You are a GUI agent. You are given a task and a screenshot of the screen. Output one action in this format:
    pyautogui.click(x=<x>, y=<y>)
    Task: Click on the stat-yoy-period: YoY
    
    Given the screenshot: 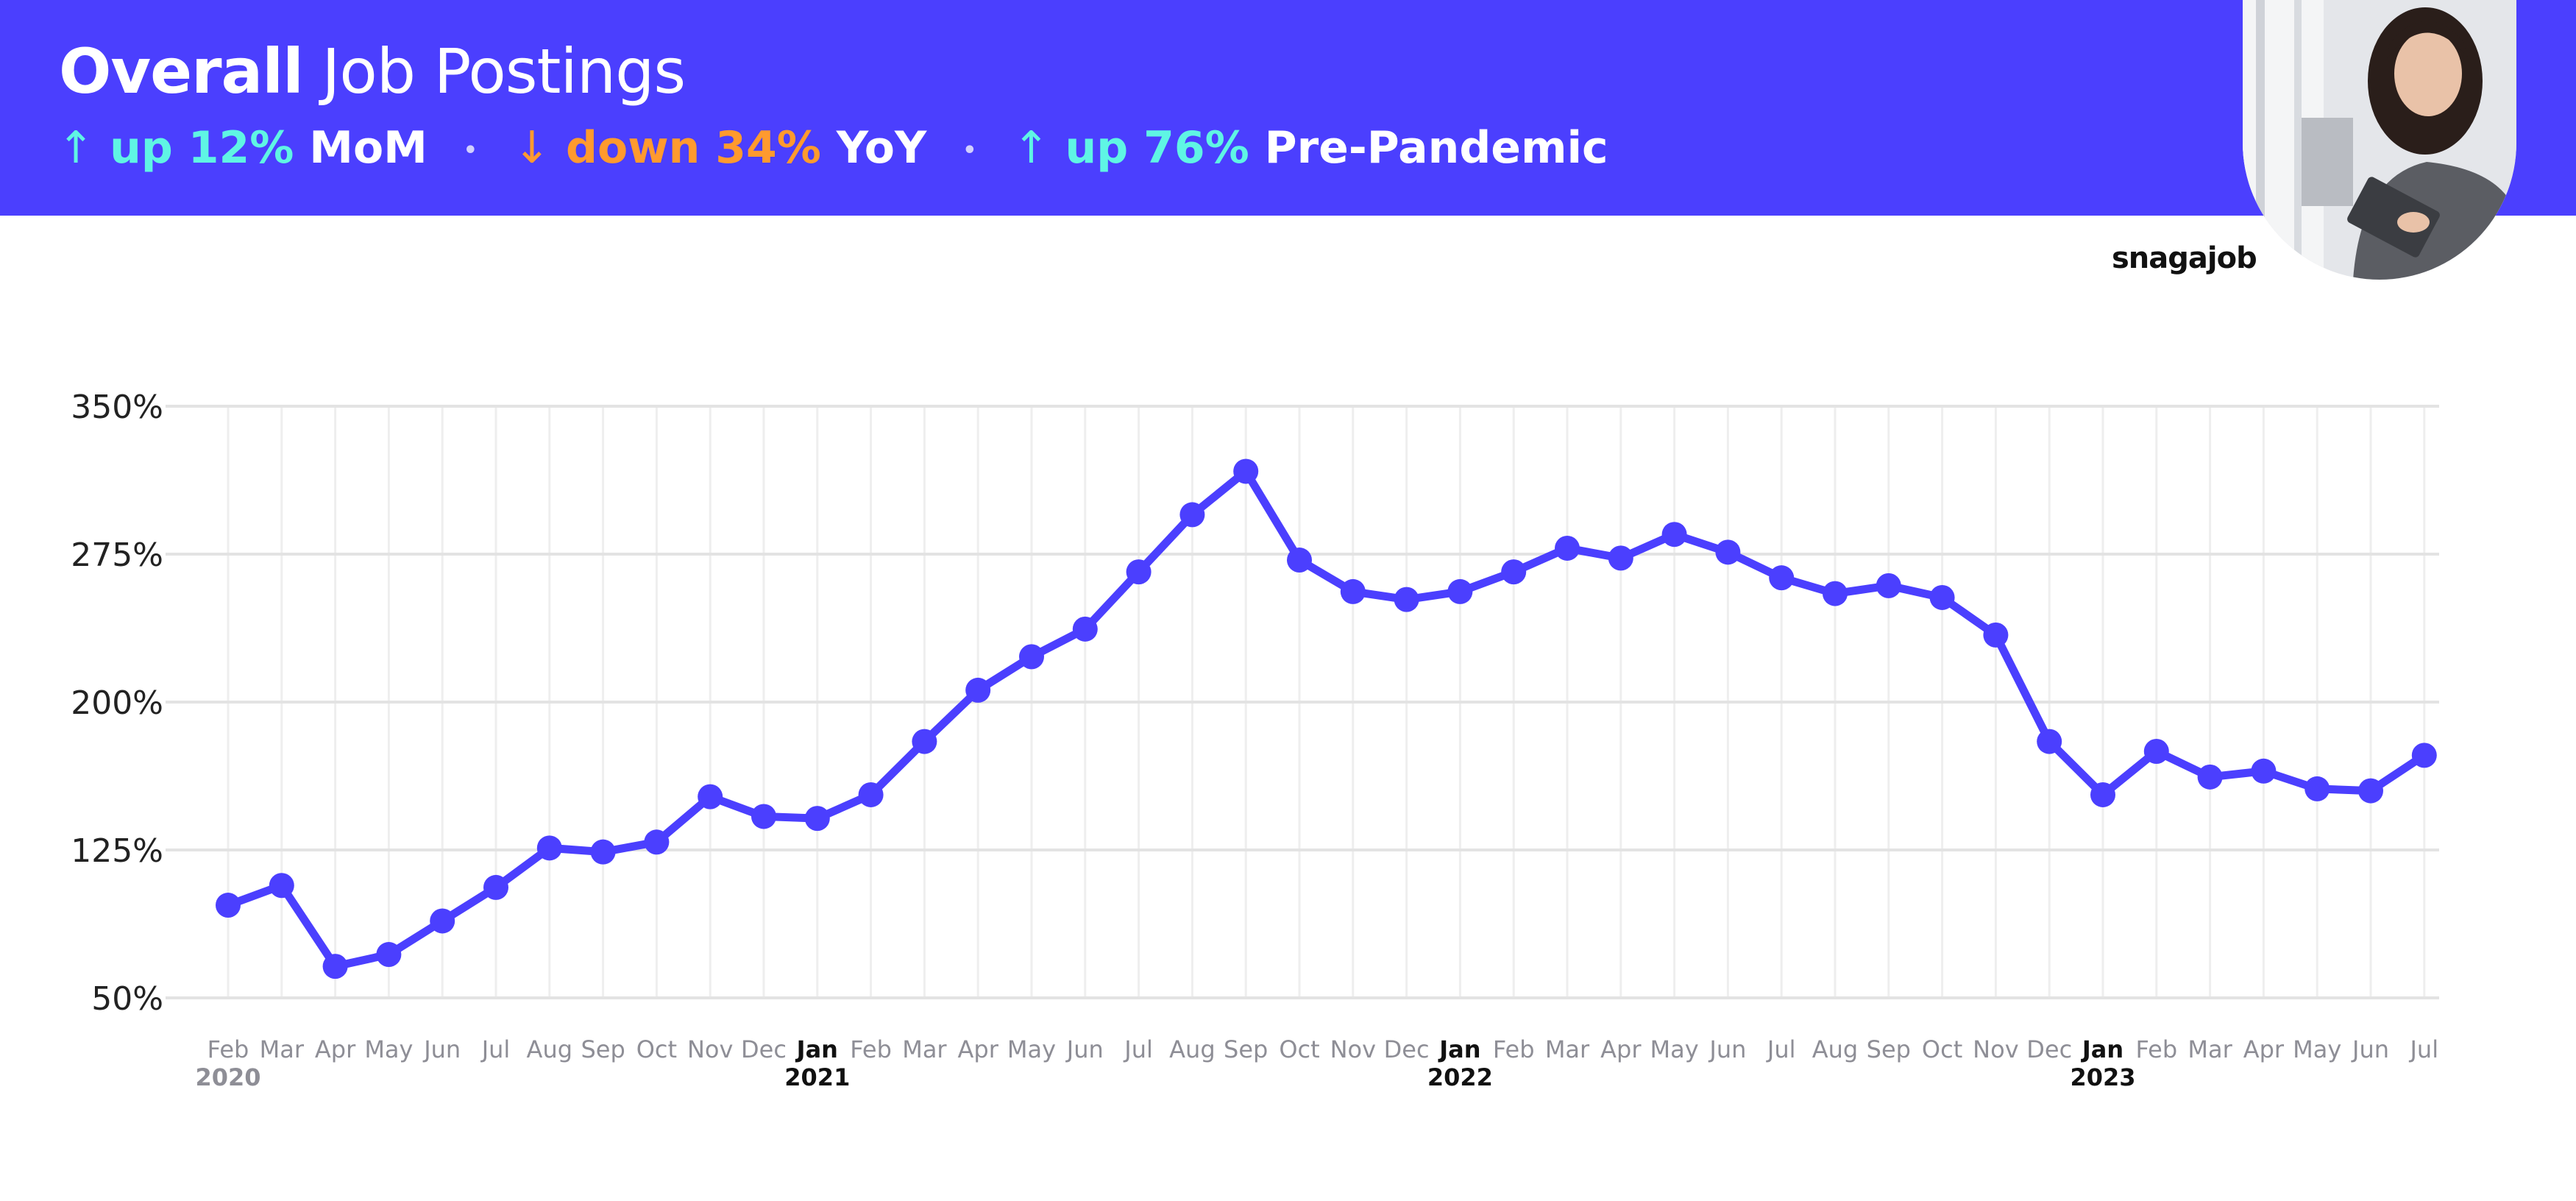 What is the action you would take?
    pyautogui.click(x=881, y=148)
    